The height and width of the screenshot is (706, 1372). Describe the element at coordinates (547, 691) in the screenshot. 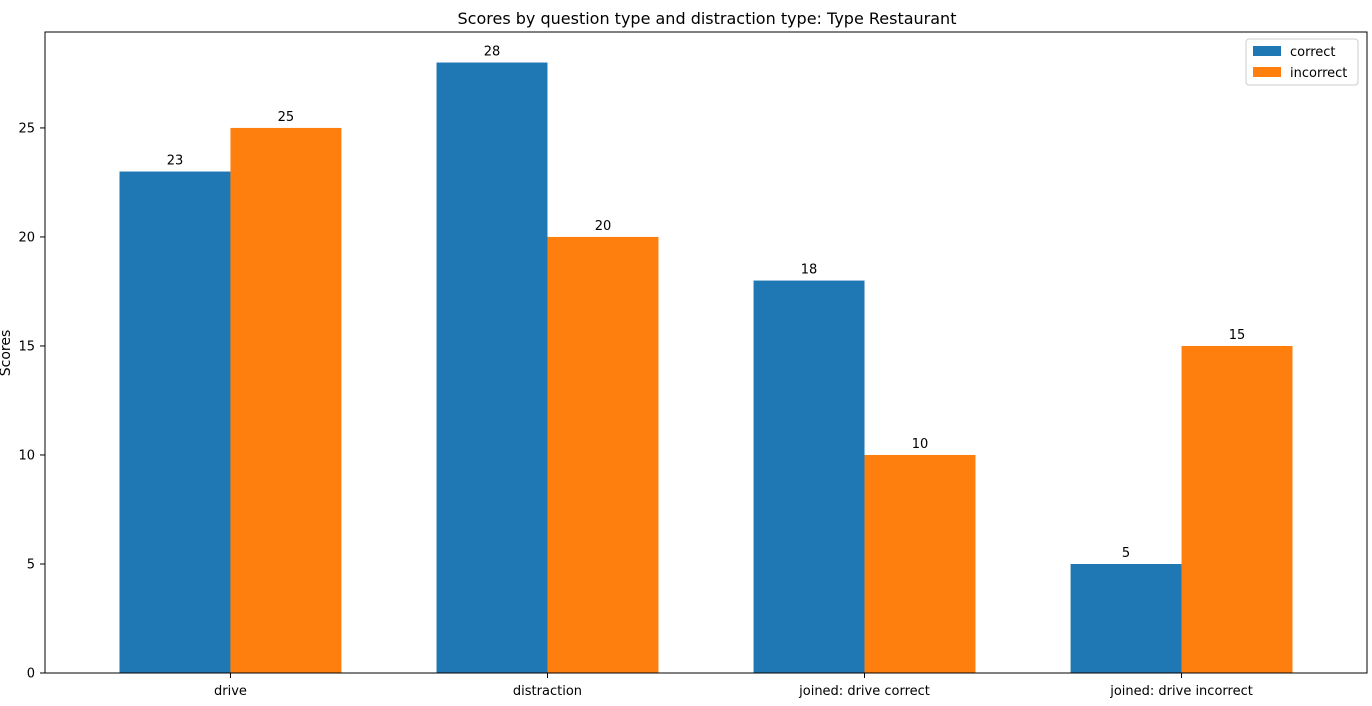

I see `x-tick-label: distraction` at that location.